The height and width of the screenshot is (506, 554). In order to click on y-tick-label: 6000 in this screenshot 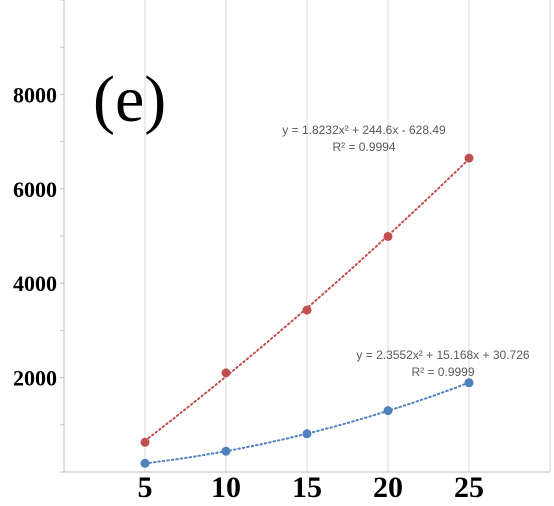, I will do `click(35, 189)`.